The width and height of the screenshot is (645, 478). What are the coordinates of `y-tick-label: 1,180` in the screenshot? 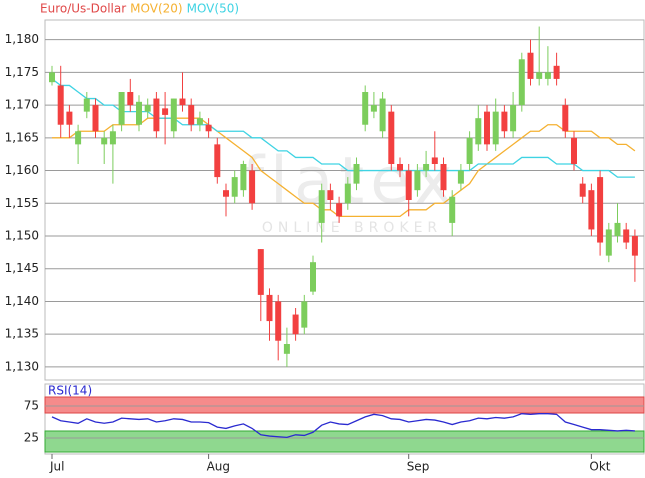 It's located at (22, 39).